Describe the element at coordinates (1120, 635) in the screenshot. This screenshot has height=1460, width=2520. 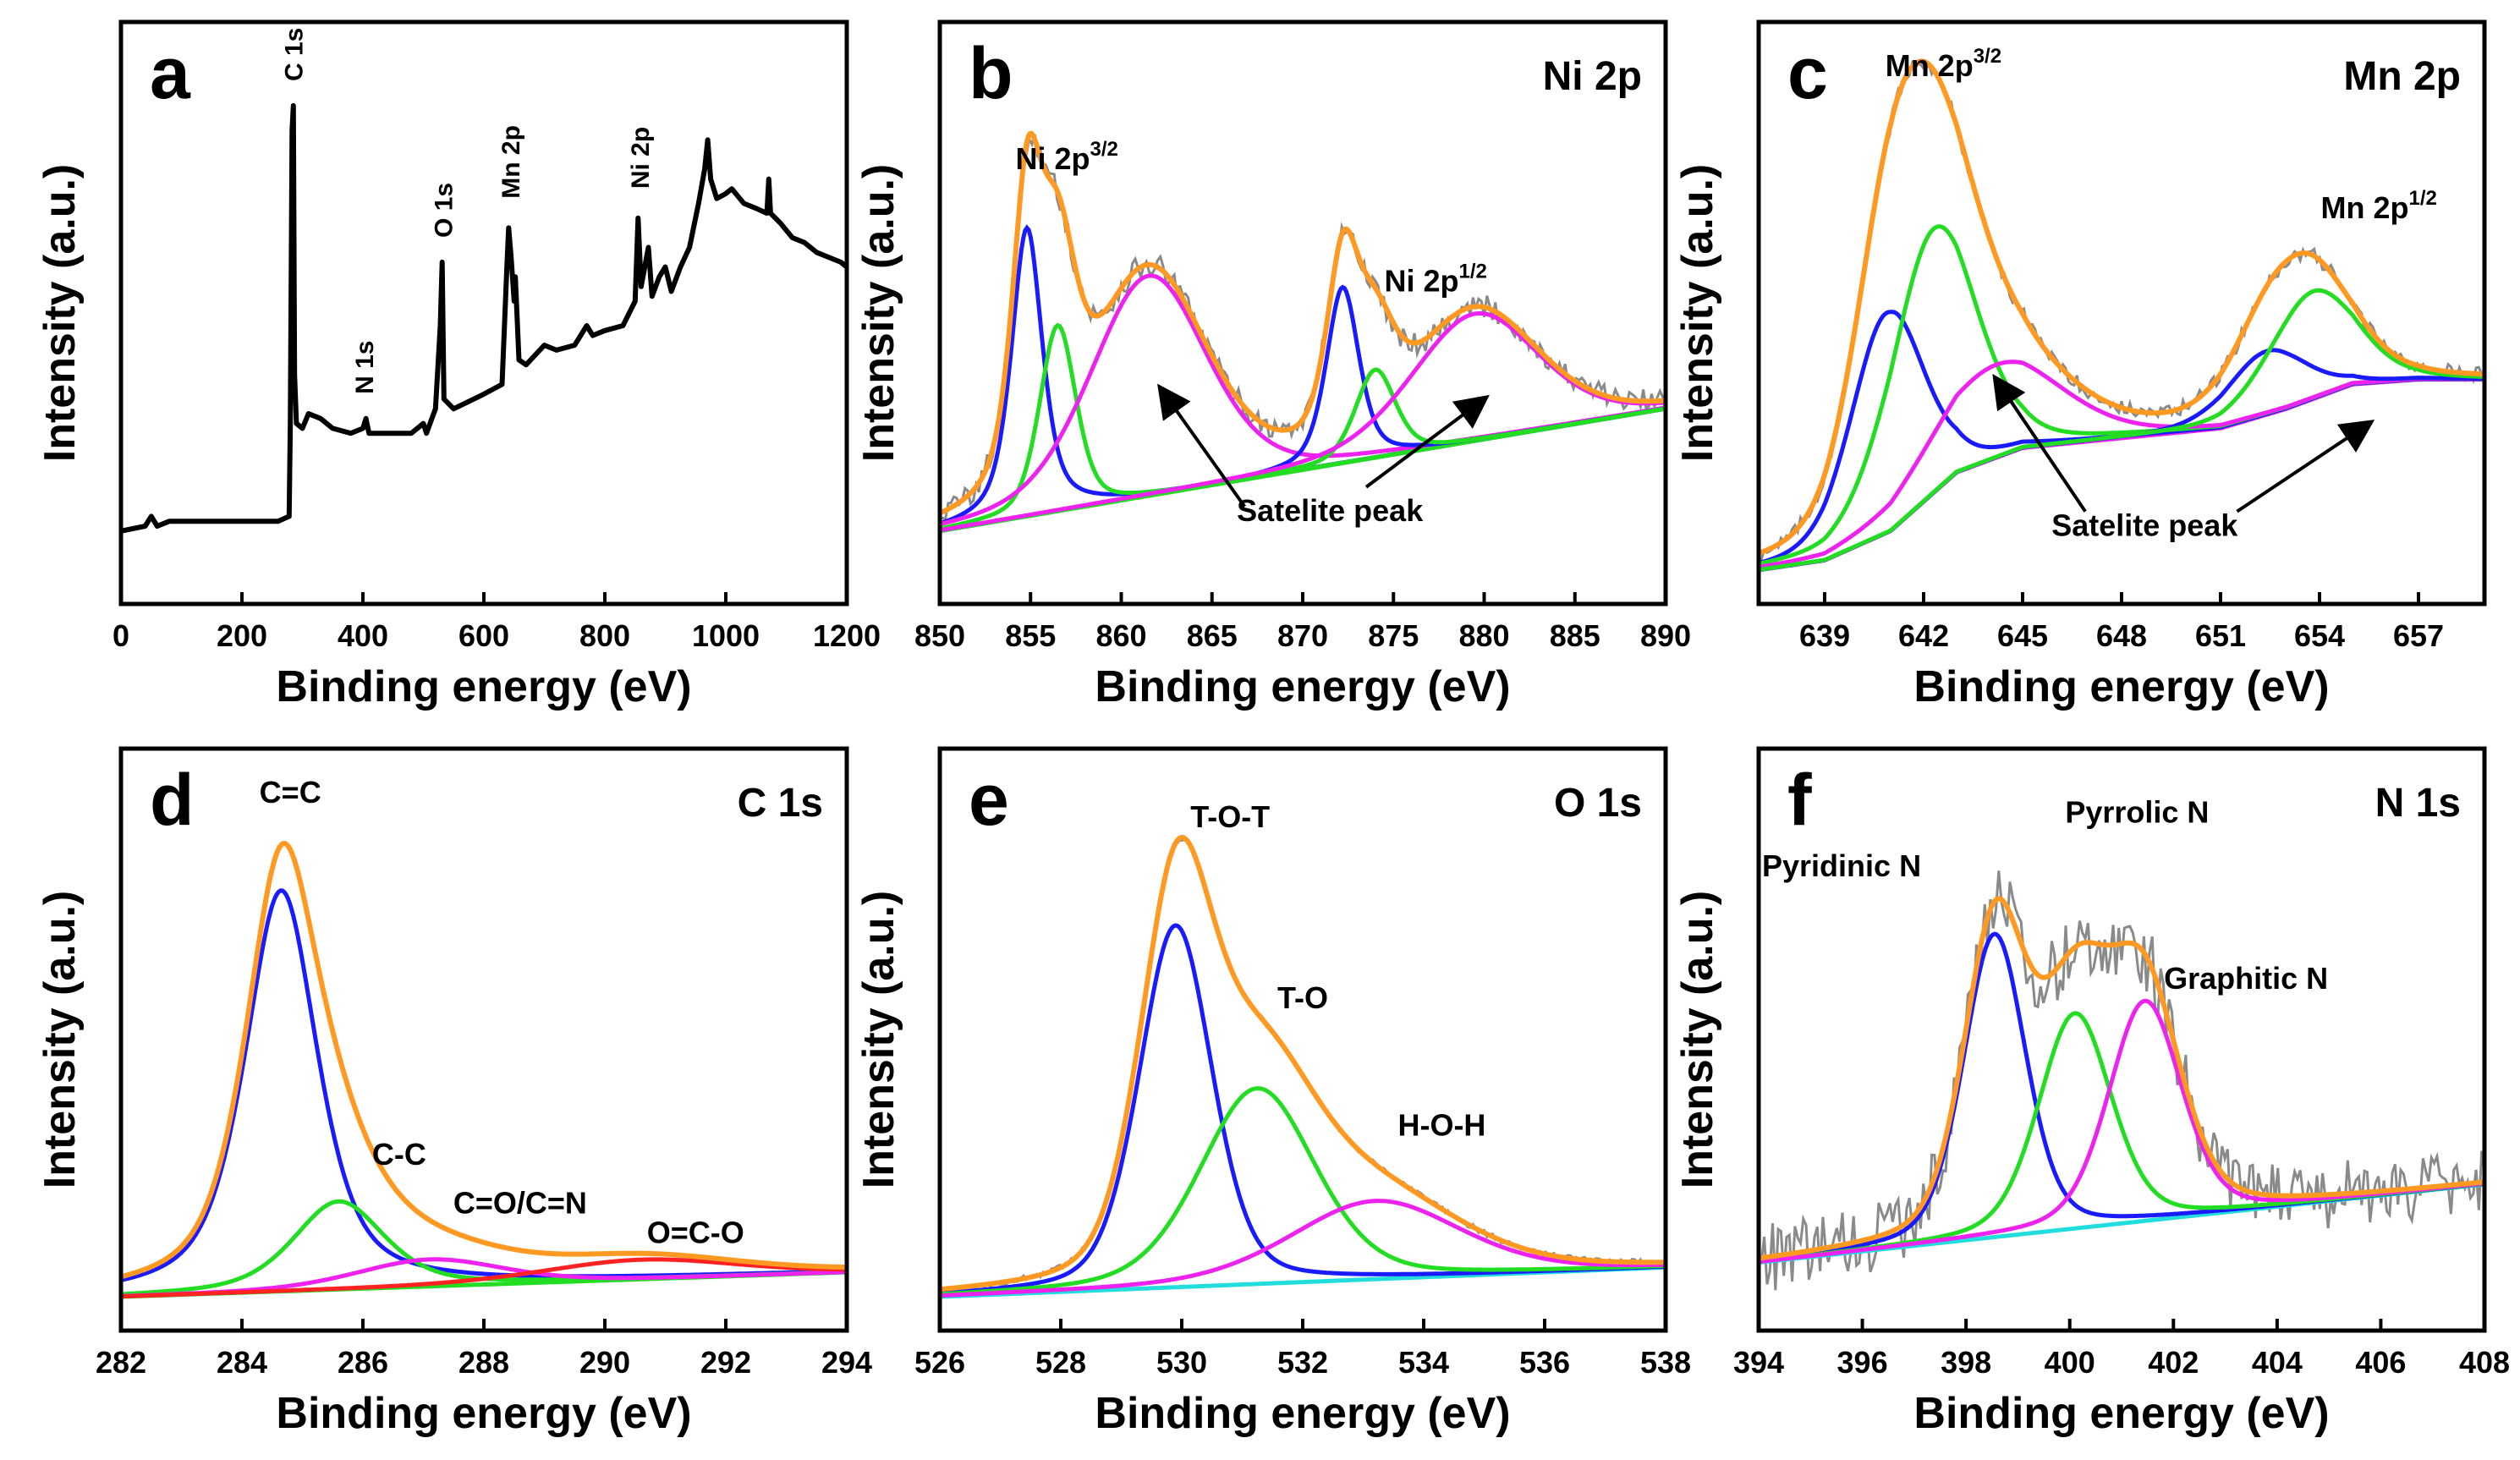
I see `x-tick-label-b: 860` at that location.